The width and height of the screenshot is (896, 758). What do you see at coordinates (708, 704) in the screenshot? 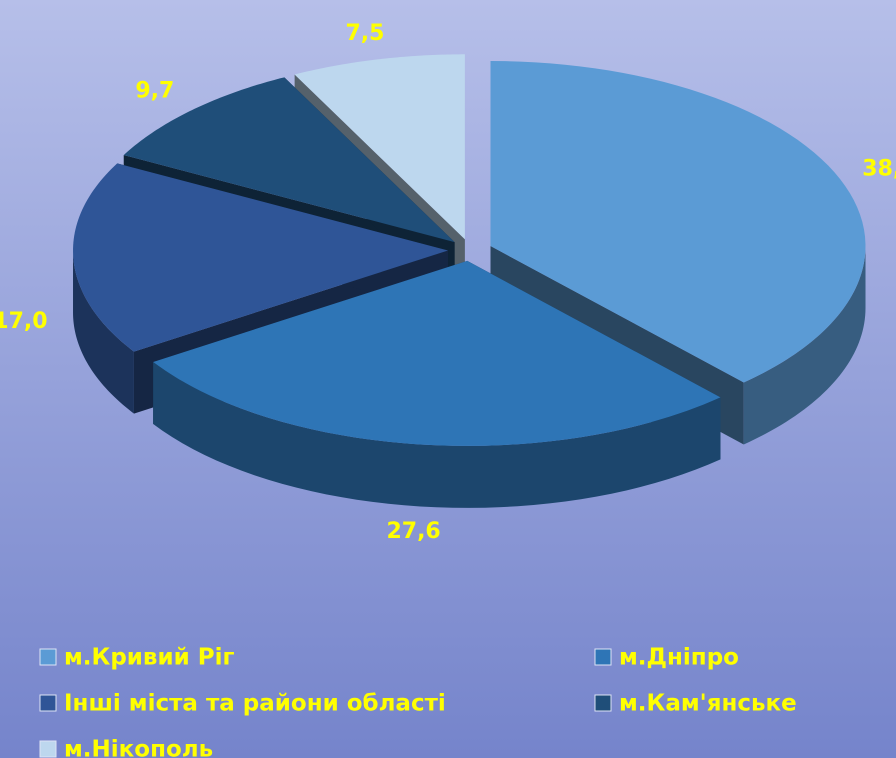
I see `legend-label: м.Кам'янське` at bounding box center [708, 704].